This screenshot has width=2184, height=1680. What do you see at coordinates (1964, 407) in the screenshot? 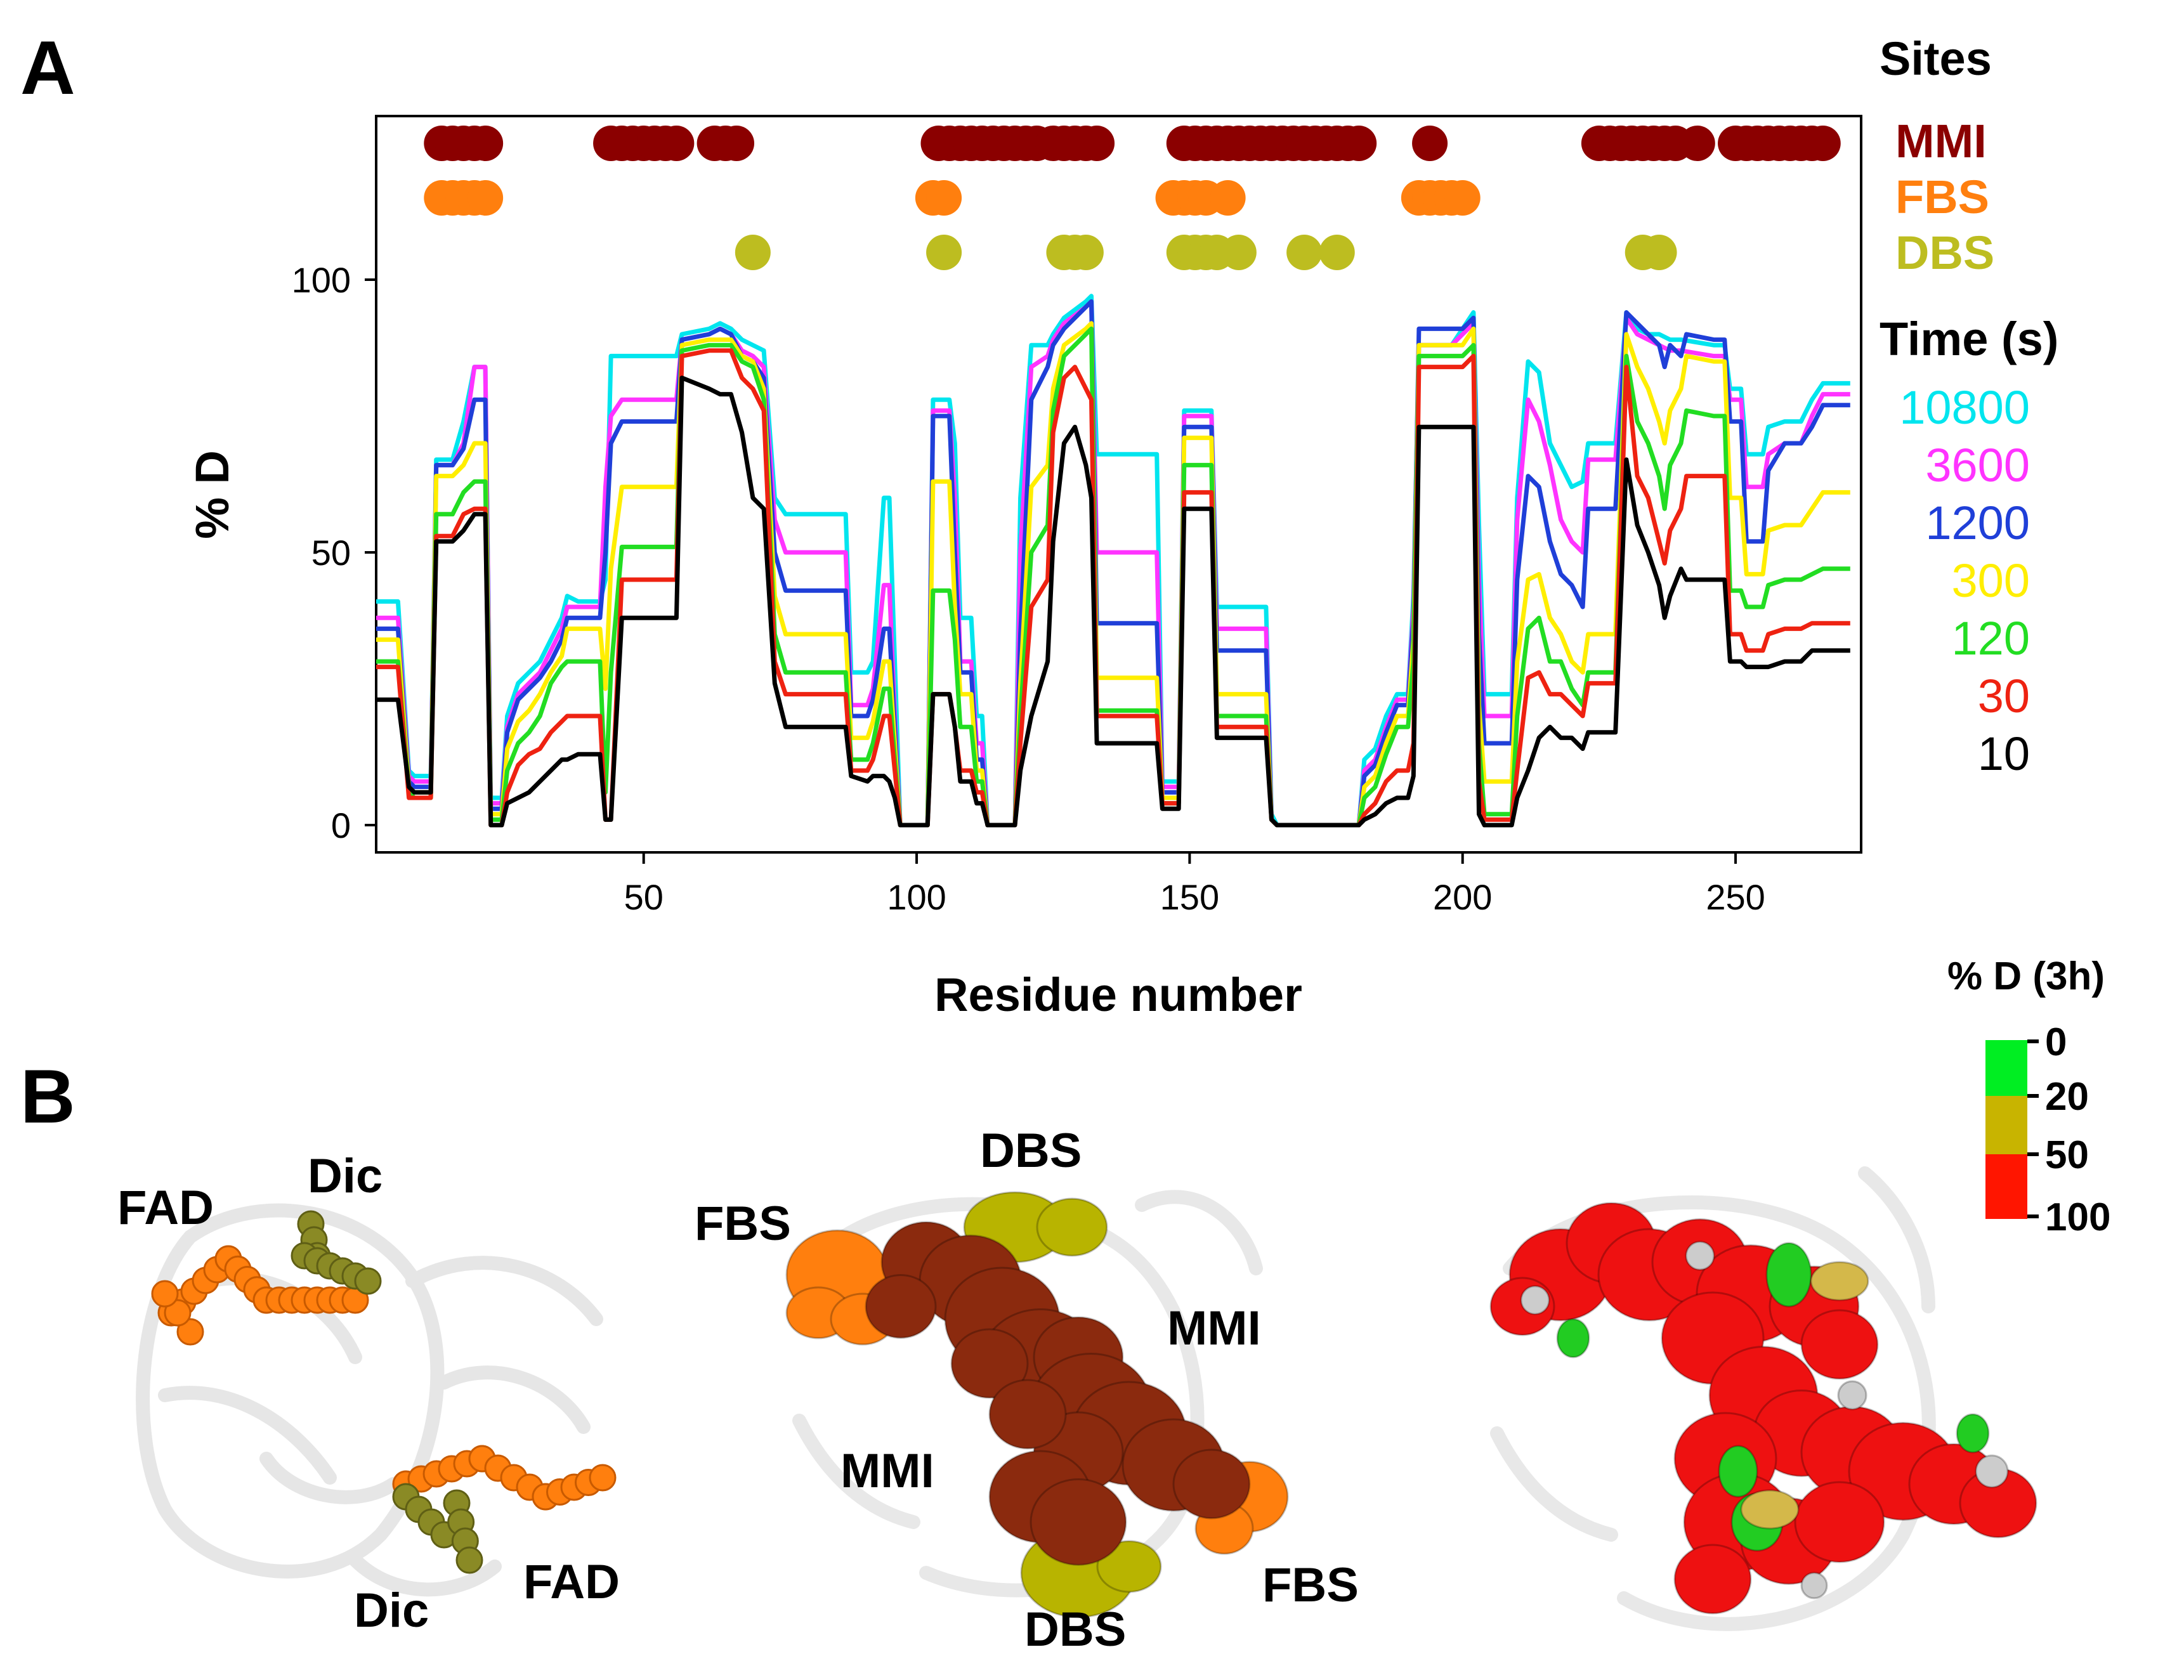
I see `legend-time-10800: 10800` at bounding box center [1964, 407].